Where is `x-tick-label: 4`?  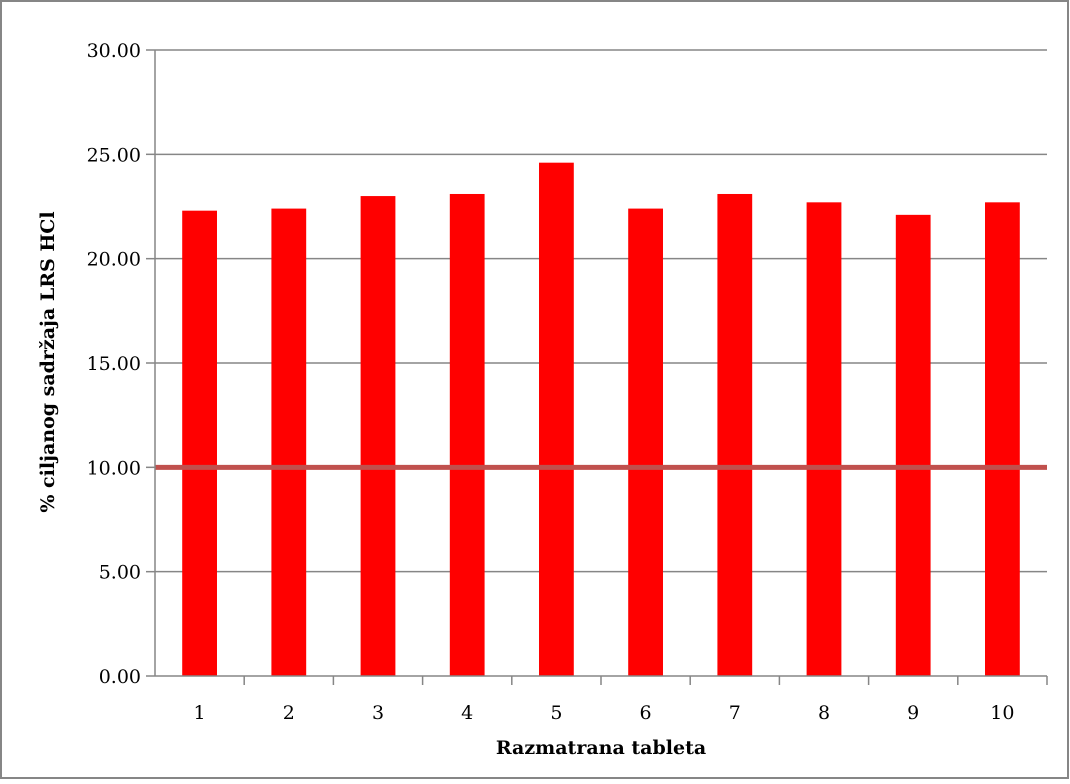 x-tick-label: 4 is located at coordinates (467, 713).